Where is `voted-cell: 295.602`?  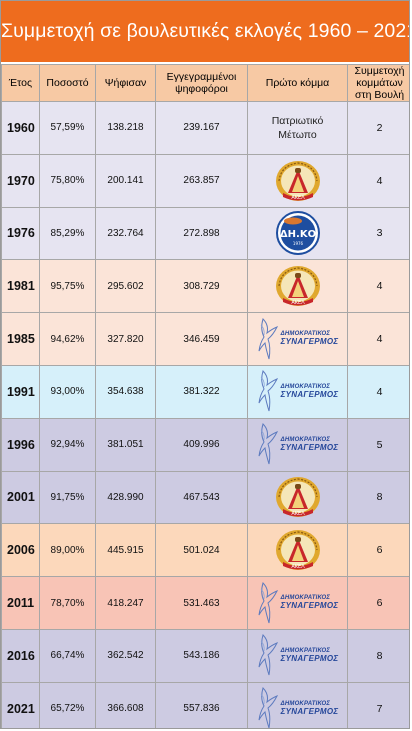
voted-cell: 295.602 is located at coordinates (125, 286).